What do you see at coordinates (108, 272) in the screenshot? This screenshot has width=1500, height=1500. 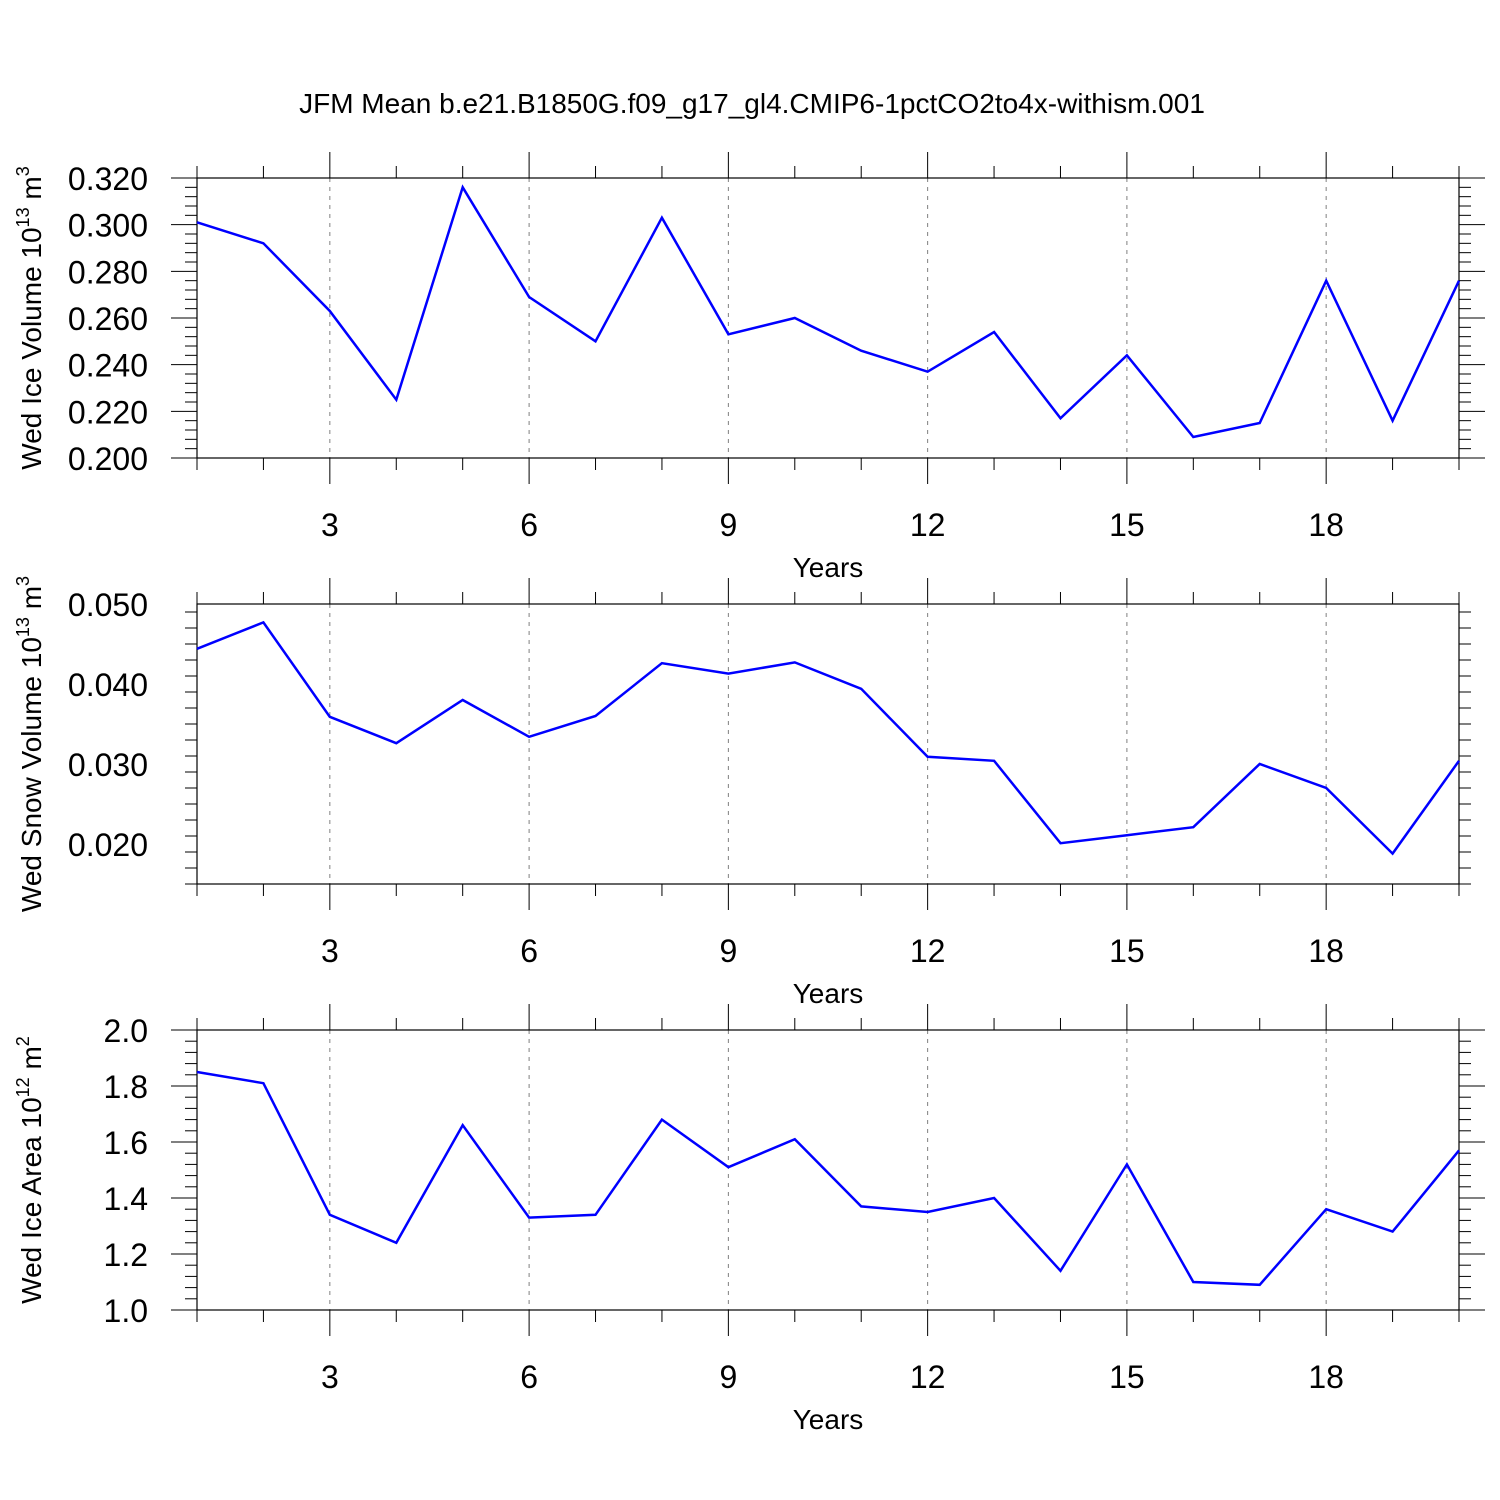 I see `y-tick-label: 0.280` at bounding box center [108, 272].